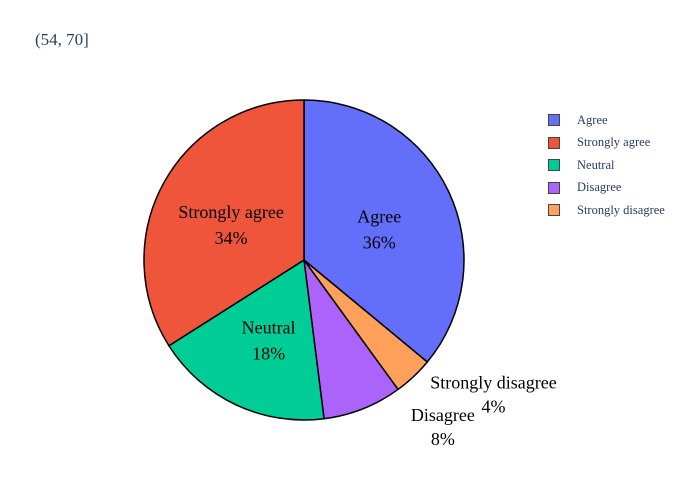  I want to click on legend-item-strongly-disagree: Strongly disagree, so click(606, 210).